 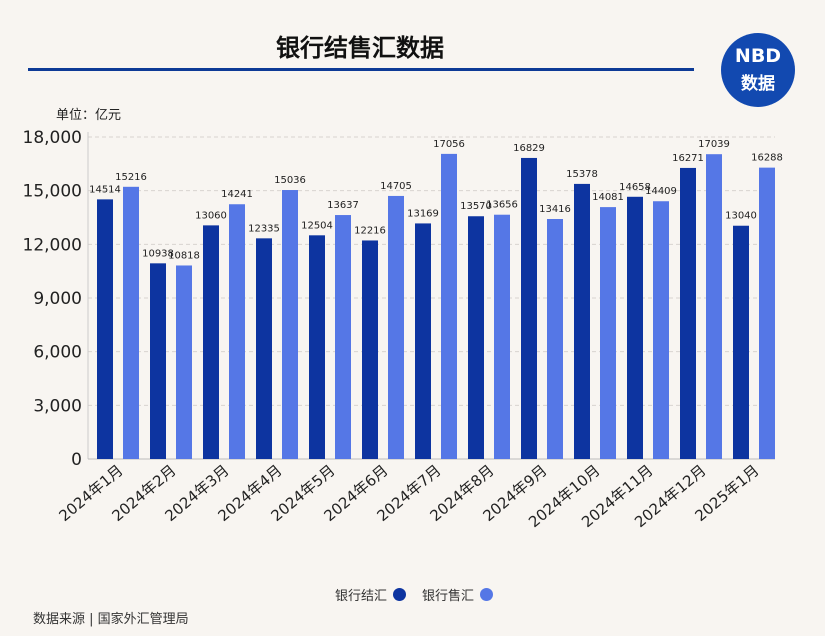 I want to click on data-label: 17039, so click(x=714, y=144).